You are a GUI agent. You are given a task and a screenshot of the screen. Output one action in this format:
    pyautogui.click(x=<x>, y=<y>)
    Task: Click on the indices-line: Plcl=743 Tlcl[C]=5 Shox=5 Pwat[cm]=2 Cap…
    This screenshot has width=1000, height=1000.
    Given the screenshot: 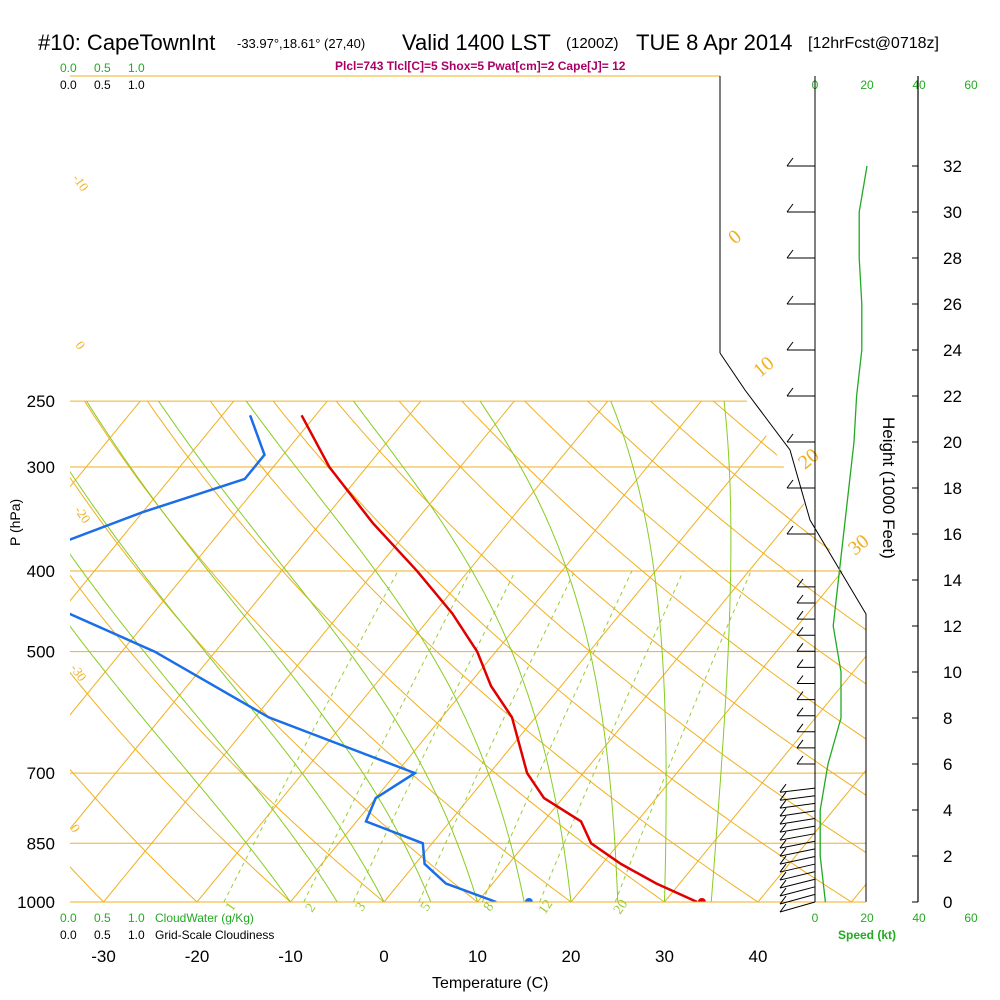 What is the action you would take?
    pyautogui.click(x=480, y=66)
    